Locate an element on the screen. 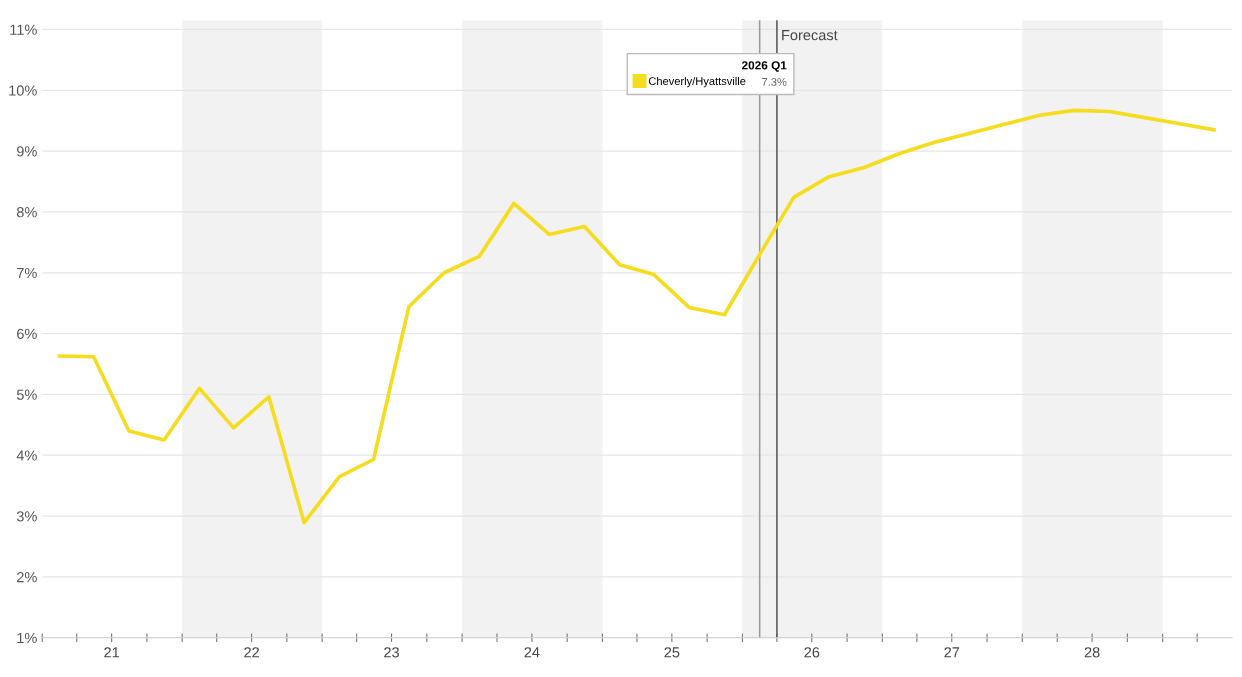 The width and height of the screenshot is (1242, 677). ref-line-label: Forecast is located at coordinates (810, 35).